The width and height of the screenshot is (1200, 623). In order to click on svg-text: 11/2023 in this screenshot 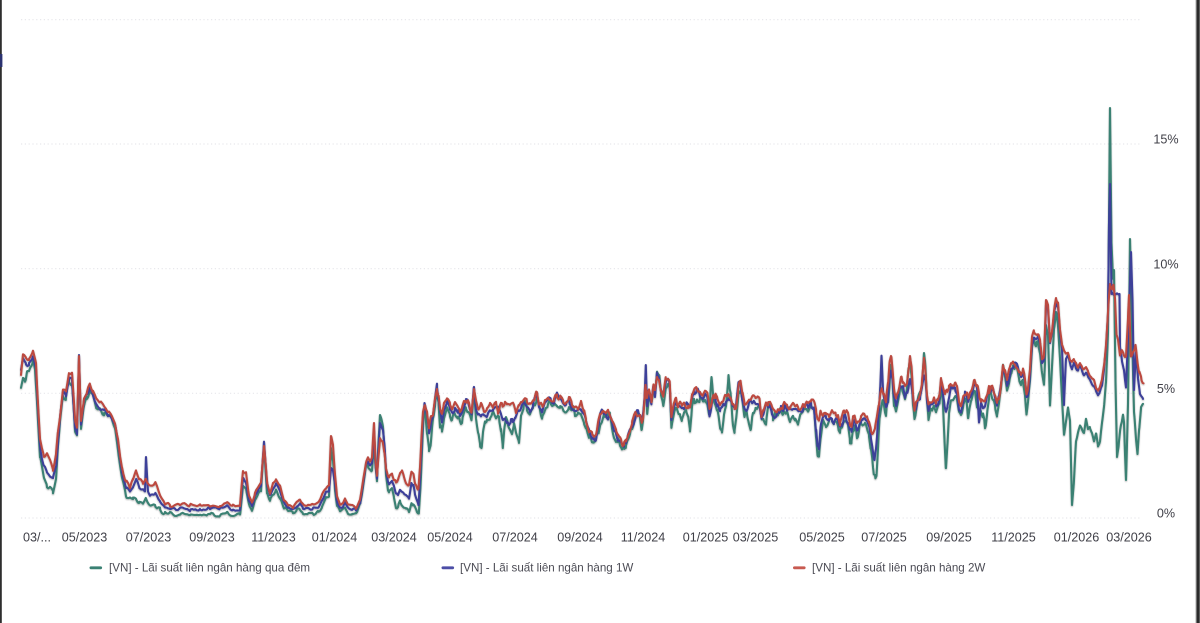, I will do `click(273, 538)`.